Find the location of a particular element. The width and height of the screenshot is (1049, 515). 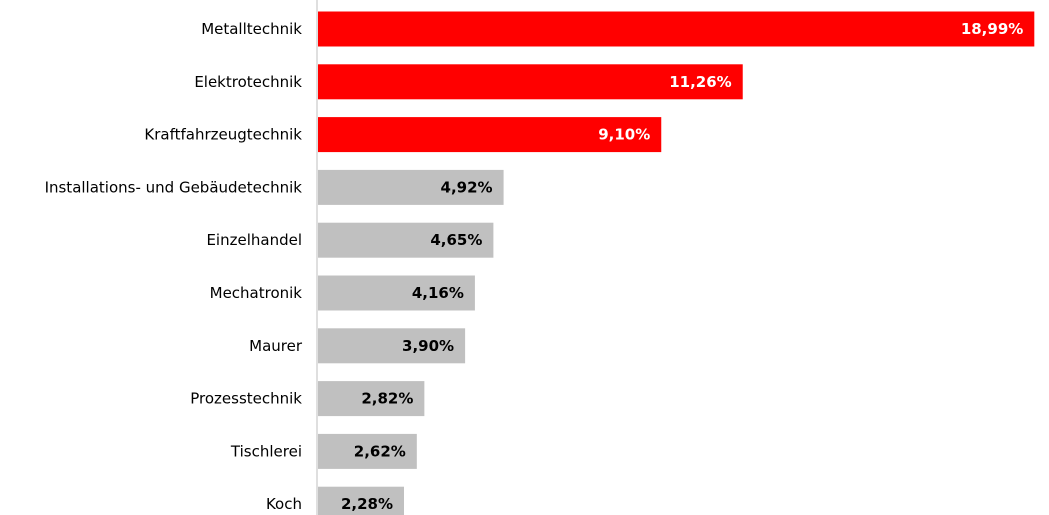

category-label: Koch is located at coordinates (284, 504).